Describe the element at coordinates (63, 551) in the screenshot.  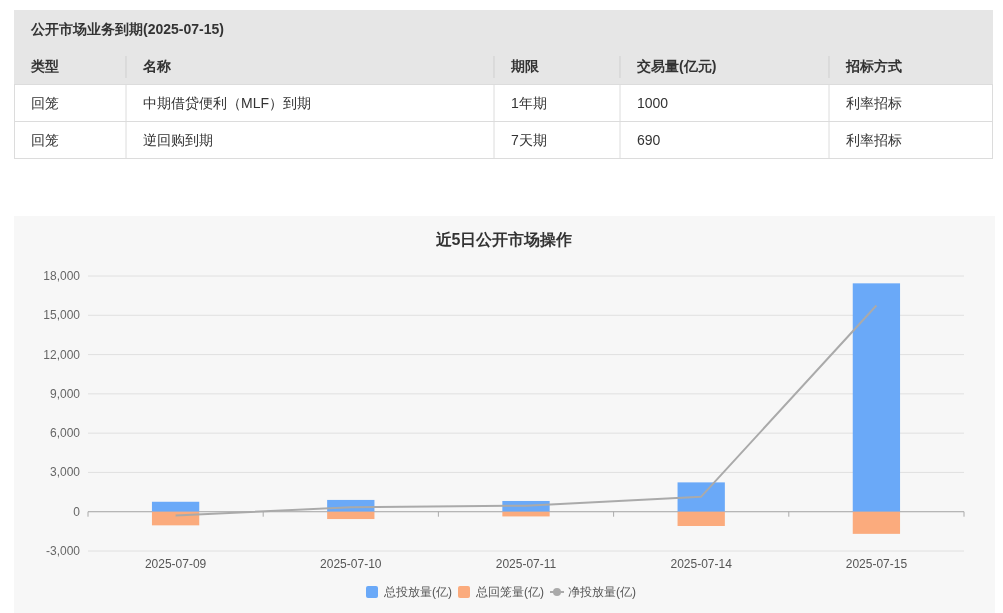
I see `y-tick-label: -3,000` at that location.